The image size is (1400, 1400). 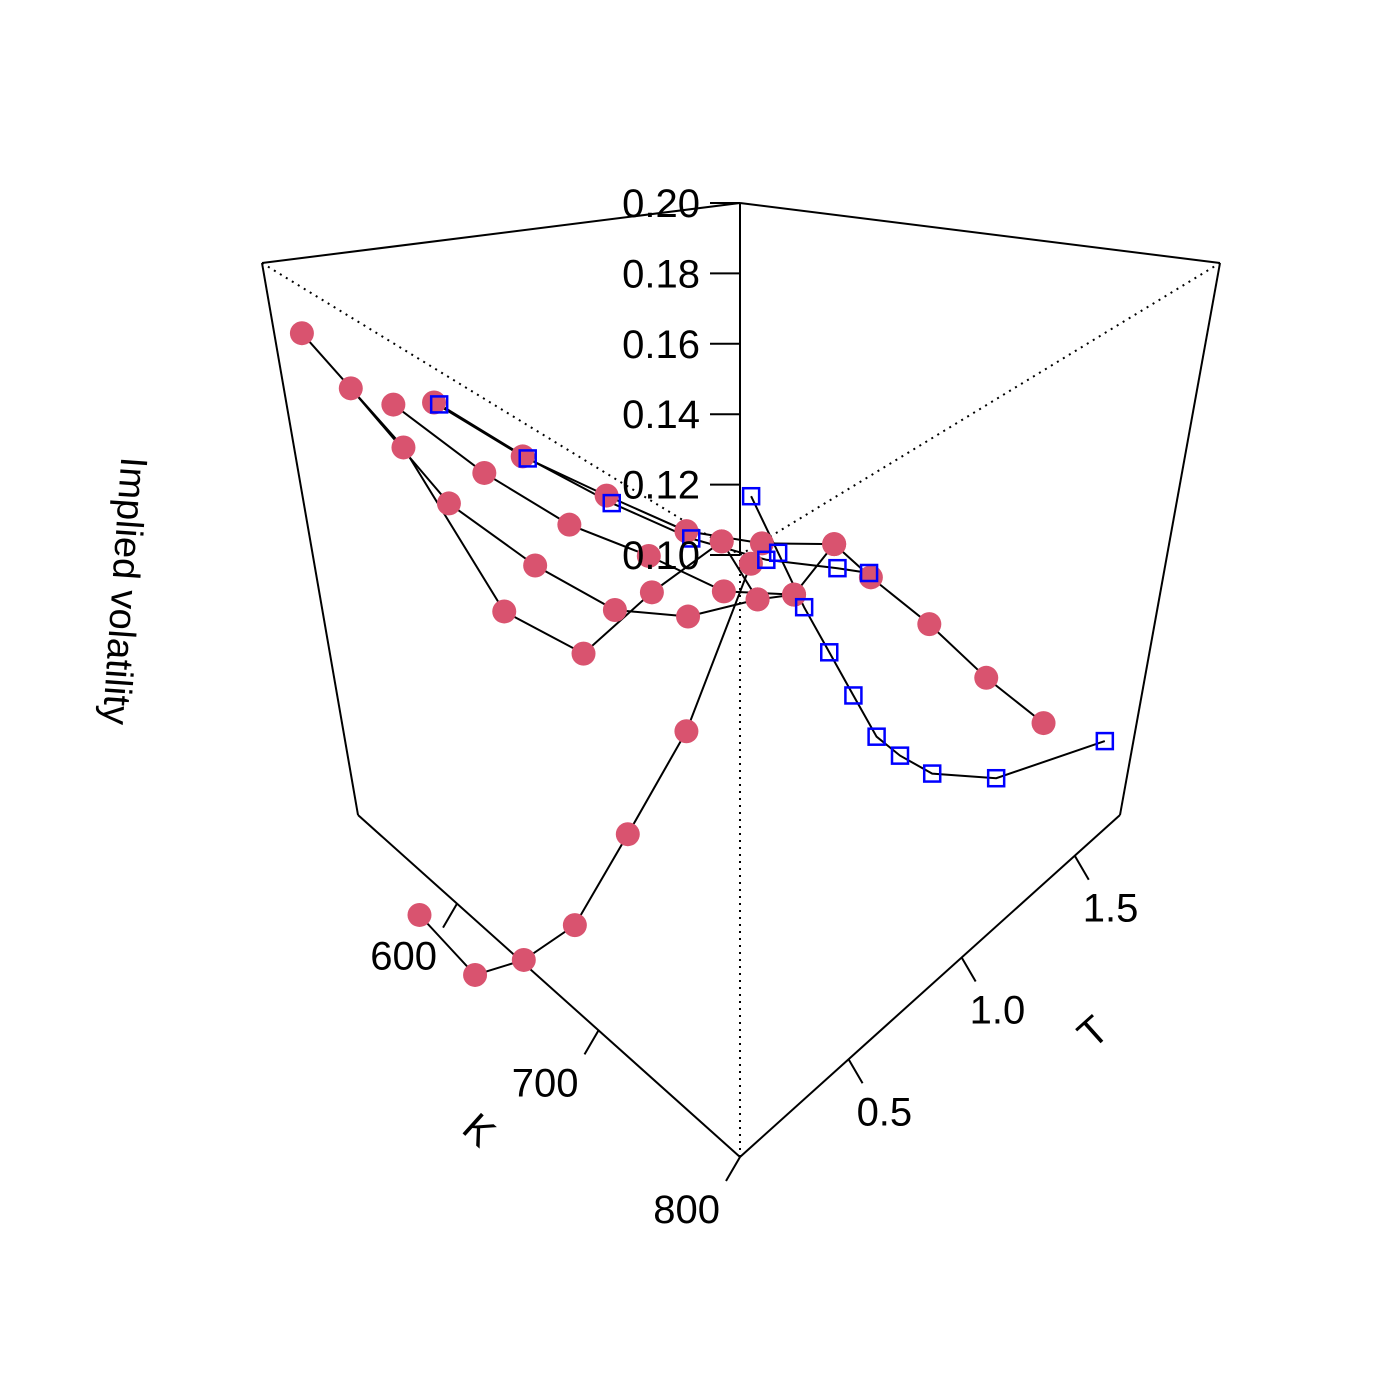 I want to click on z-tick-label: 0.18, so click(x=661, y=274).